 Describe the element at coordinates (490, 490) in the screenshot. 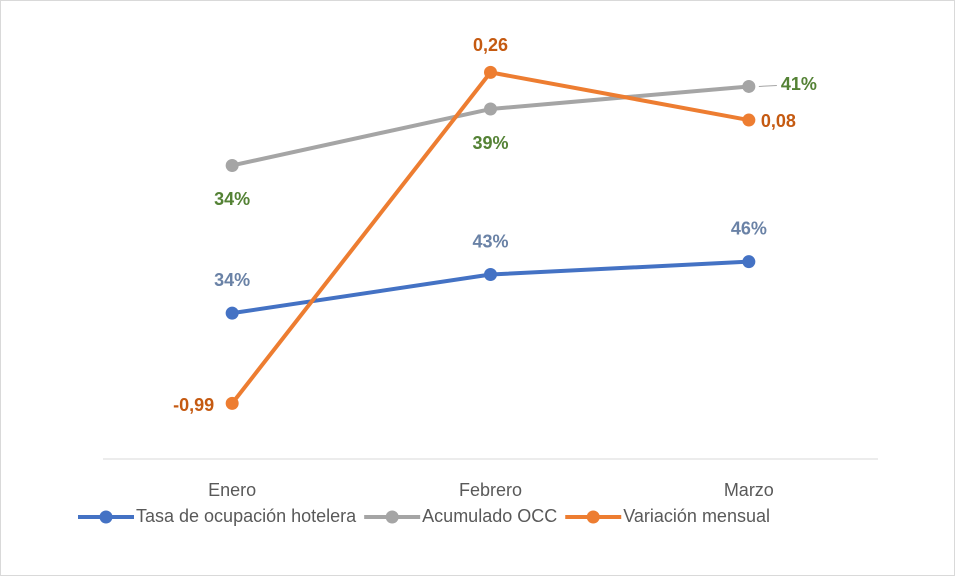

I see `x-tick-label: Febrero` at that location.